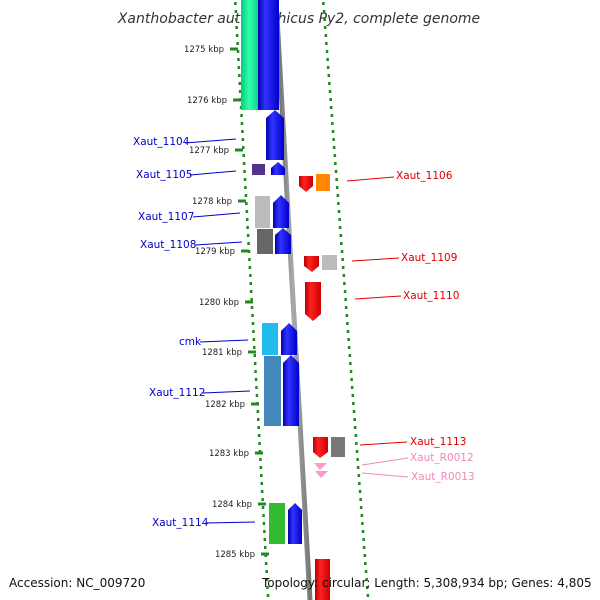 The height and width of the screenshot is (600, 600). Describe the element at coordinates (111, 583) in the screenshot. I see `accession-value: NC_009720` at that location.